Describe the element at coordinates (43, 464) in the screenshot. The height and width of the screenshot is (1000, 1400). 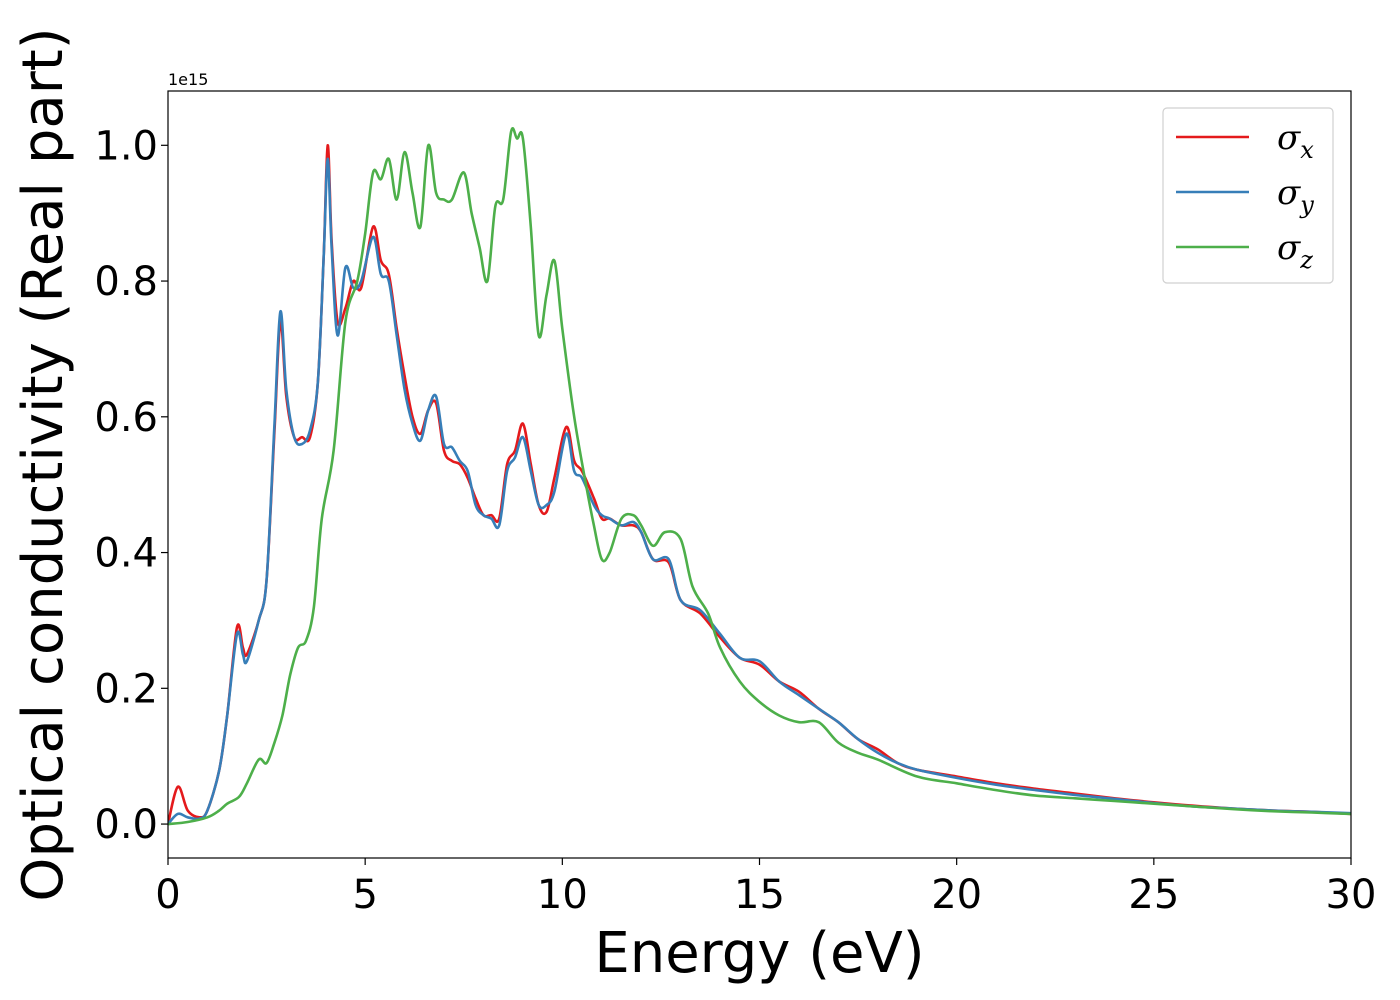
I see `y-axis-title: Optical conductivity (Real part)` at that location.